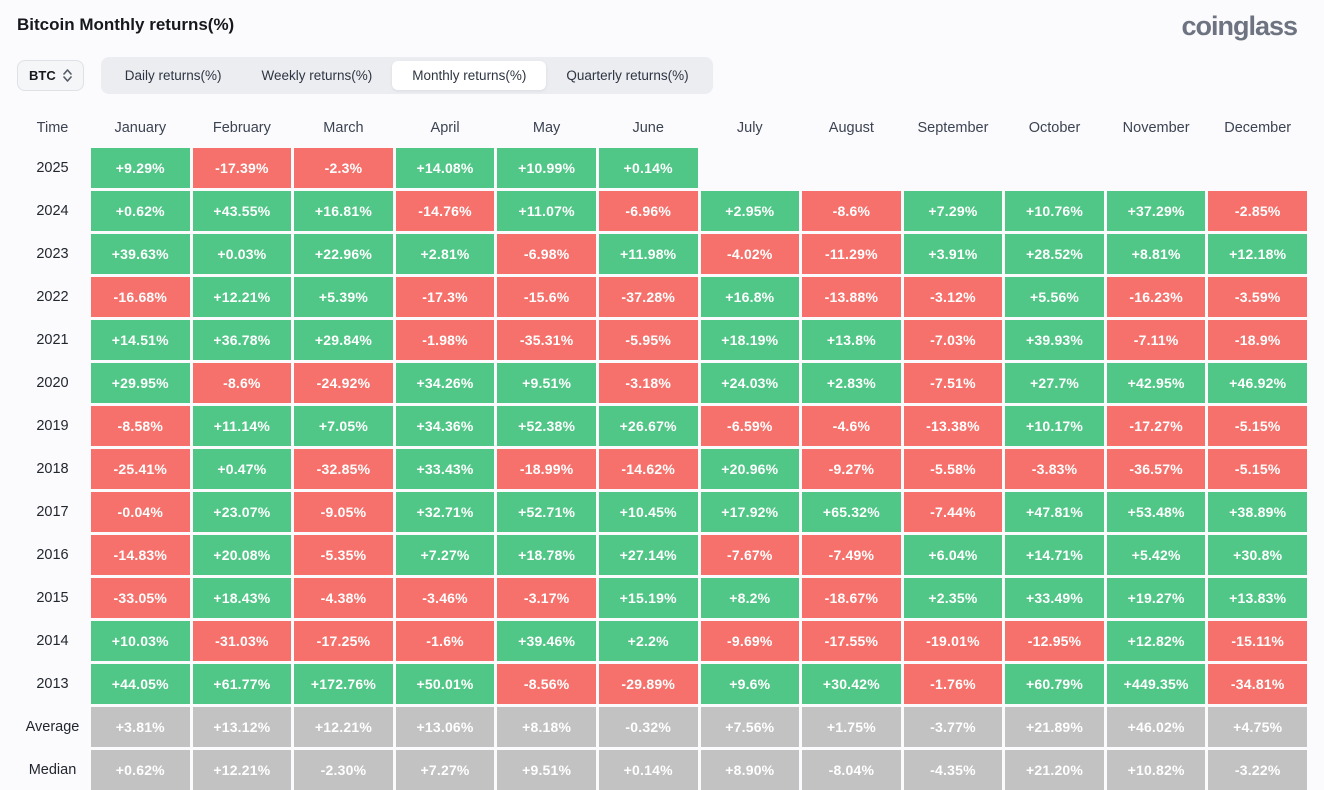 Image resolution: width=1324 pixels, height=790 pixels. I want to click on return-cell: -1.76%, so click(953, 684).